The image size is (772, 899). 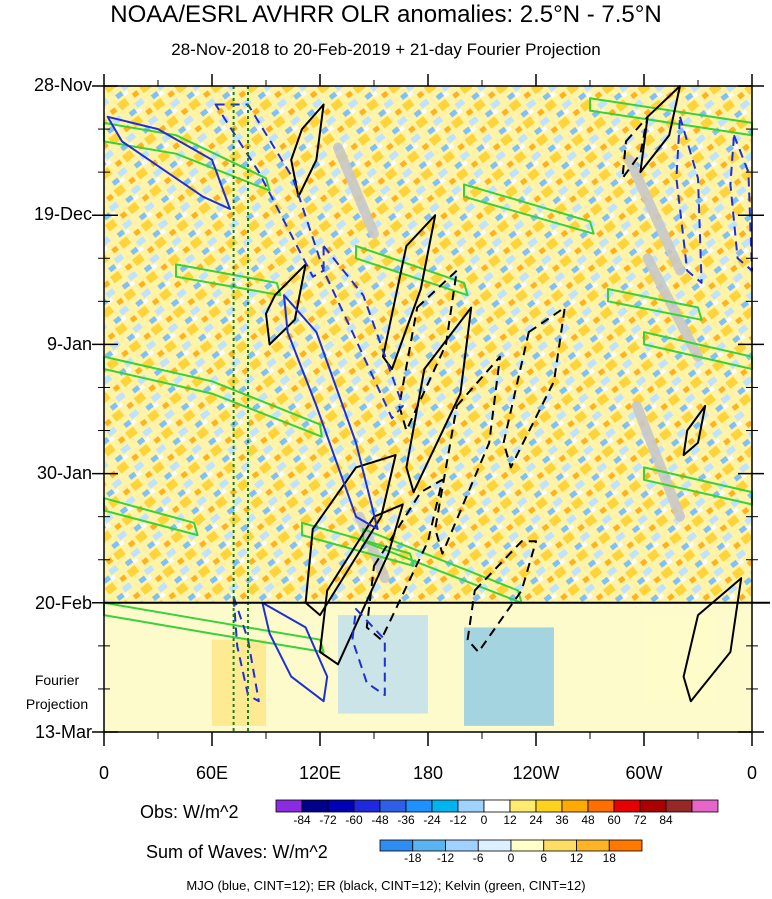 I want to click on waves-colorbar-title: Sum of Waves: W/m^2, so click(x=237, y=852).